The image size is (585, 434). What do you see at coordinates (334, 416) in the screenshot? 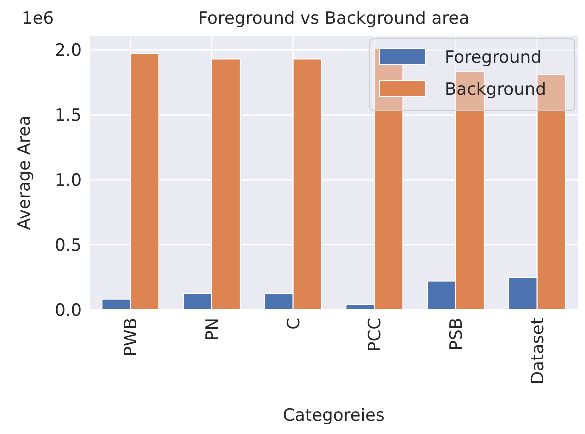
I see `x-axis-title: Categoreies` at bounding box center [334, 416].